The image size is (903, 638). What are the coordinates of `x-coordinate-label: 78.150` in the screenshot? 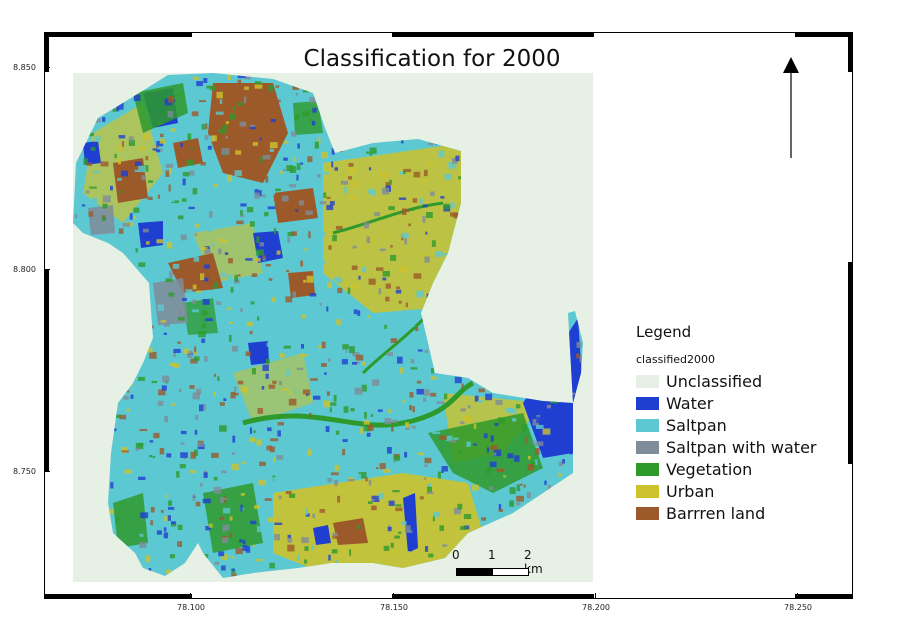 It's located at (394, 607).